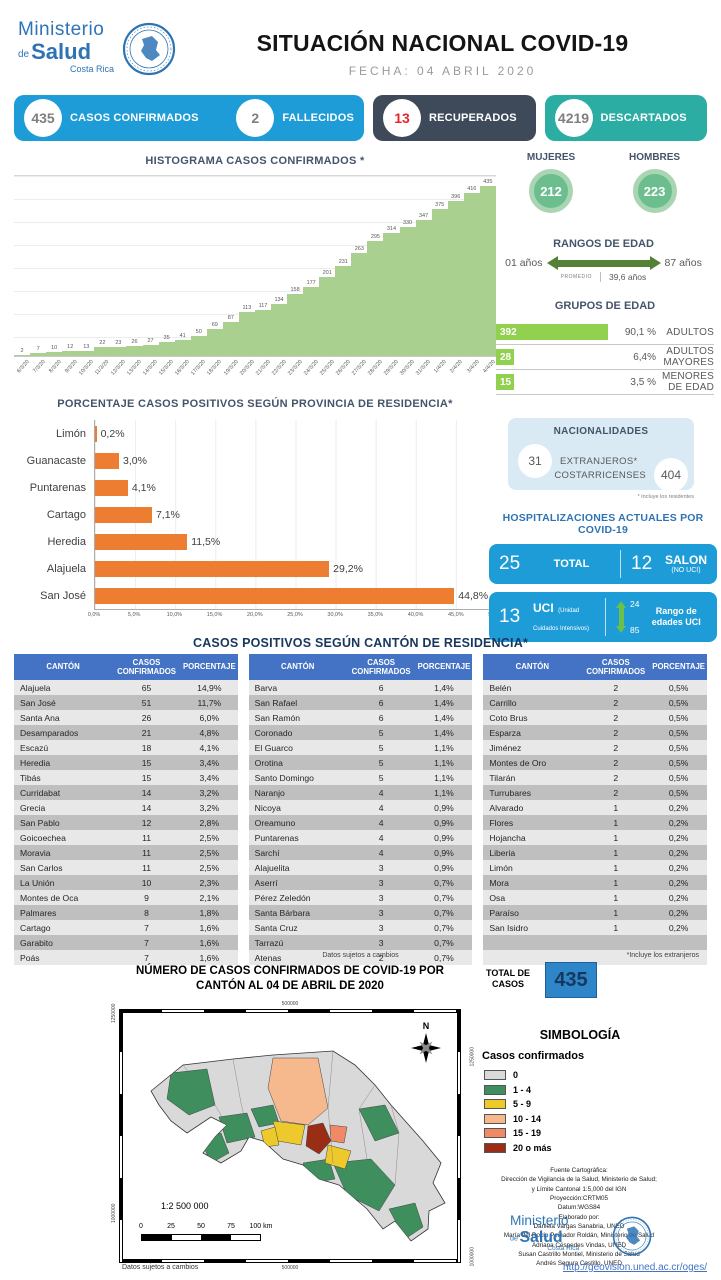  What do you see at coordinates (209, 852) in the screenshot?
I see `canton-pct: 2,5%` at bounding box center [209, 852].